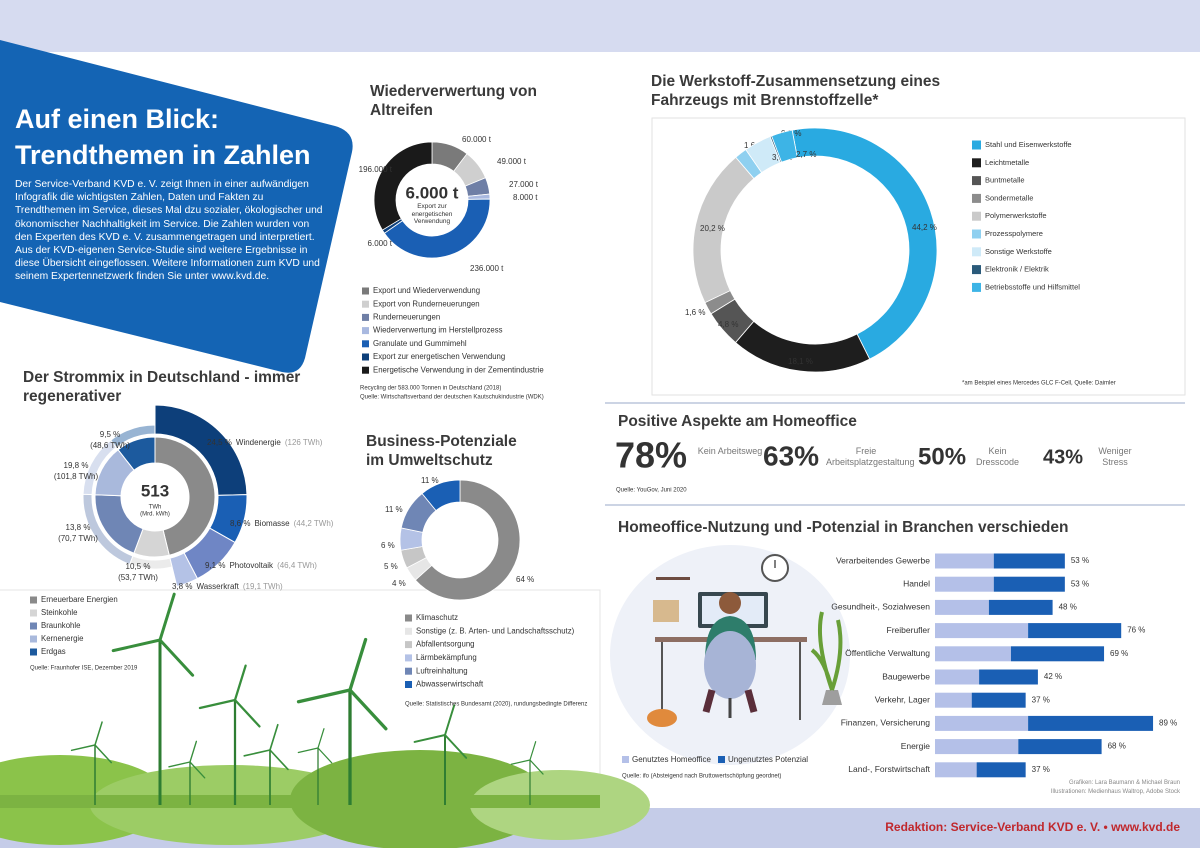  Describe the element at coordinates (406, 316) in the screenshot. I see `legend-label: Runderneuerungen` at that location.